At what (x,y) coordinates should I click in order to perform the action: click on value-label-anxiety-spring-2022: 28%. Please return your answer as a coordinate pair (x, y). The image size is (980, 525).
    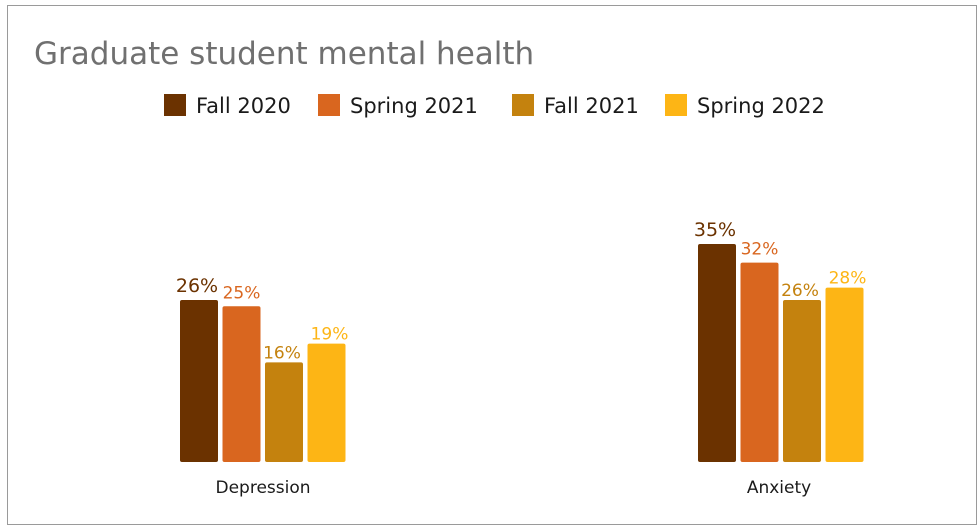
    Looking at the image, I should click on (848, 279).